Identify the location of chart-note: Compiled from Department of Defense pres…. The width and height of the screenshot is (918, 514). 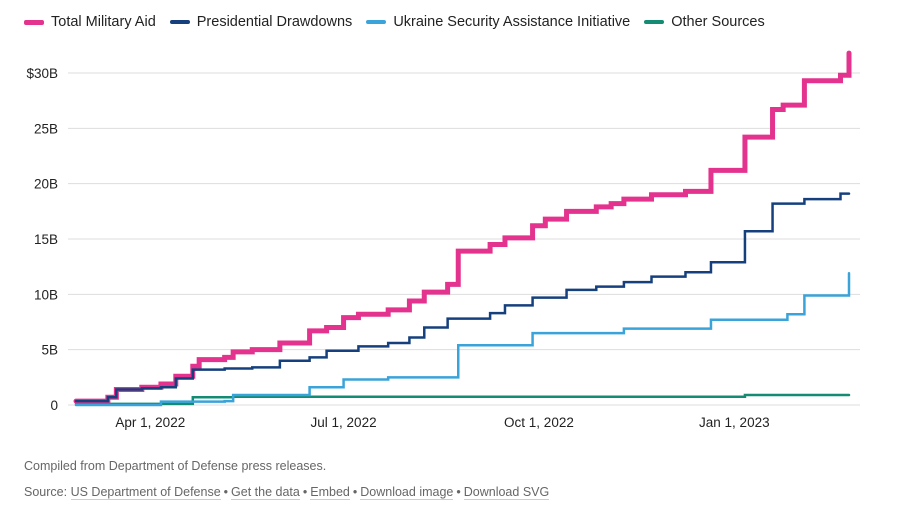
(175, 466).